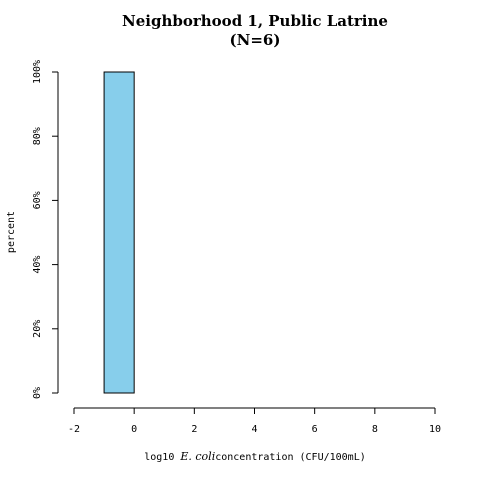 The width and height of the screenshot is (480, 480). I want to click on x-axis-label-suffix: concentration (CFU/100mL), so click(290, 457).